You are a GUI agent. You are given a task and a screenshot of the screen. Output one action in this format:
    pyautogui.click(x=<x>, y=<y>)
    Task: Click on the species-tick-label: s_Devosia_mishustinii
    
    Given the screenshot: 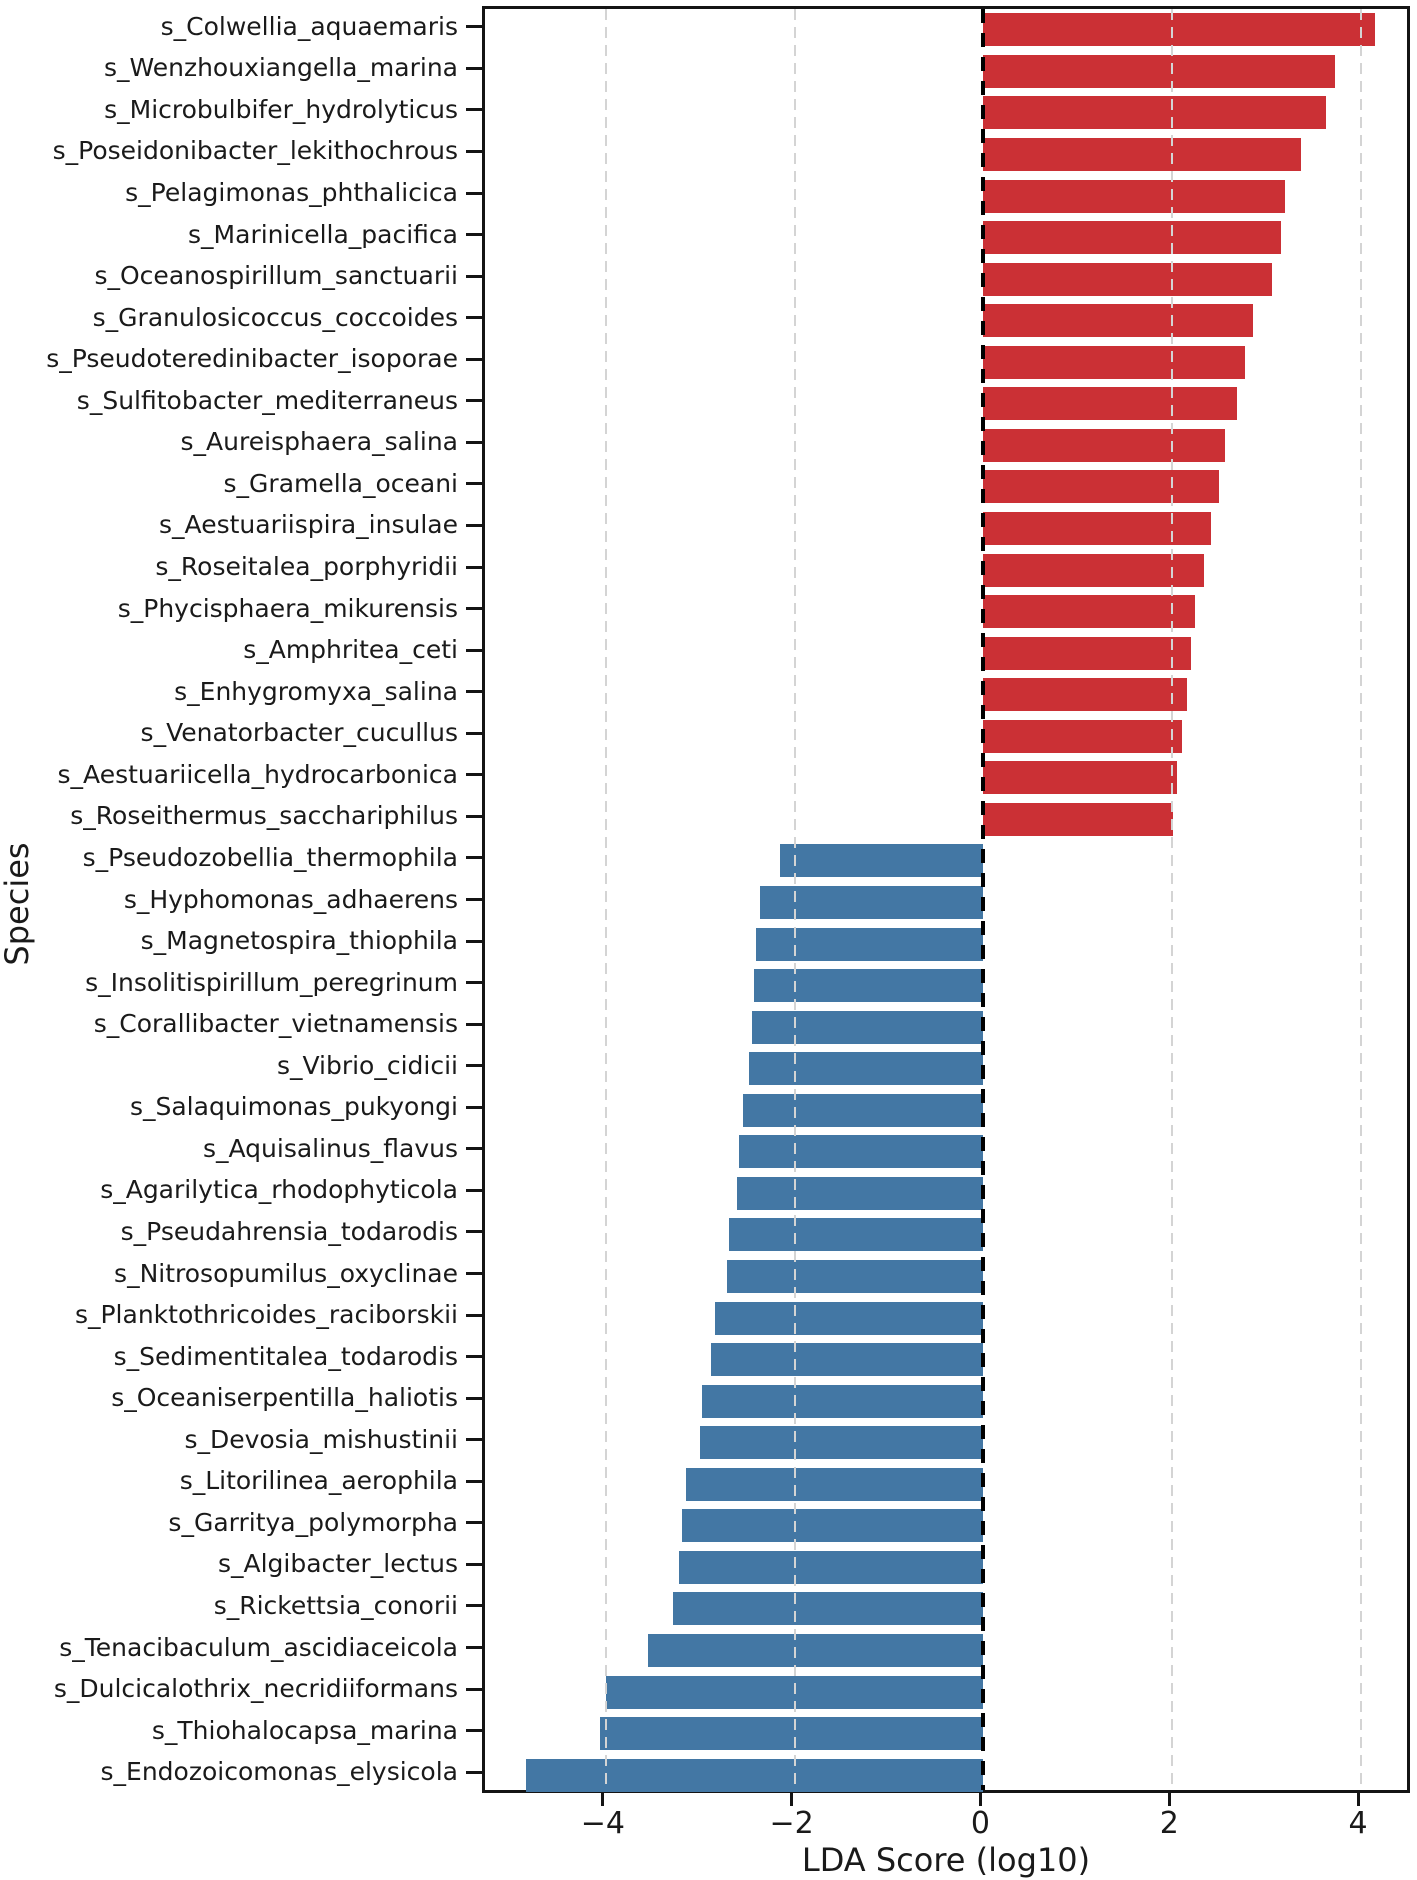 What is the action you would take?
    pyautogui.click(x=321, y=1439)
    